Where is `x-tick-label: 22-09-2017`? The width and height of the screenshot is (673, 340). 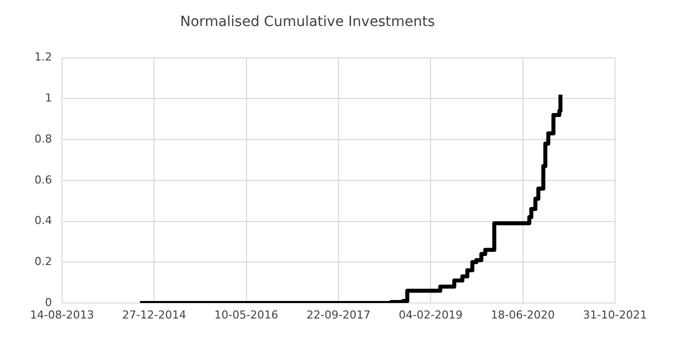 x-tick-label: 22-09-2017 is located at coordinates (338, 315).